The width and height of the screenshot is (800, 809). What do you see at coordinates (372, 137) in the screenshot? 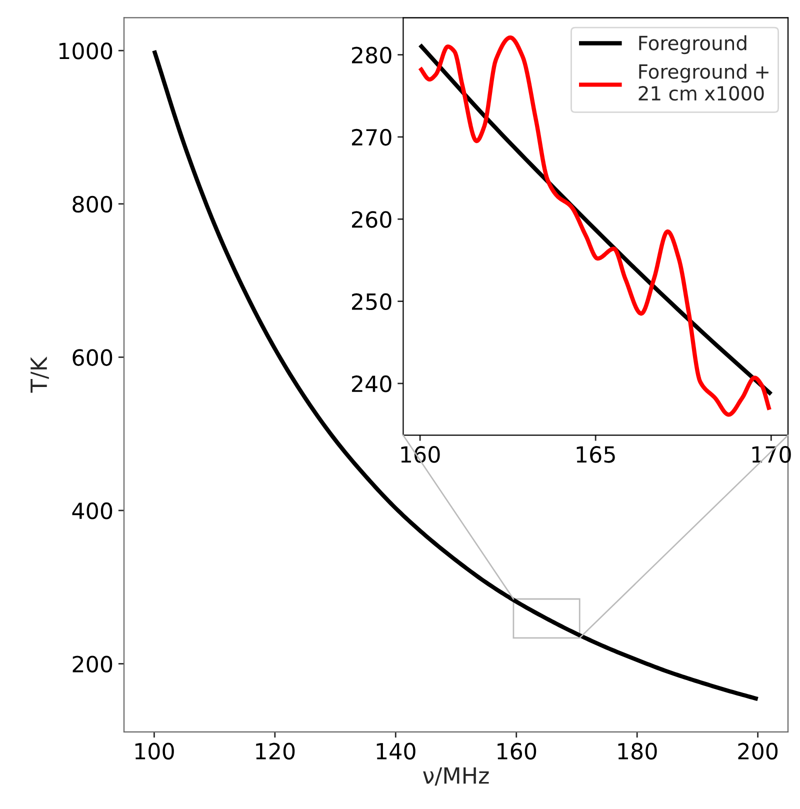
I see `y-tick-label: 270` at bounding box center [372, 137].